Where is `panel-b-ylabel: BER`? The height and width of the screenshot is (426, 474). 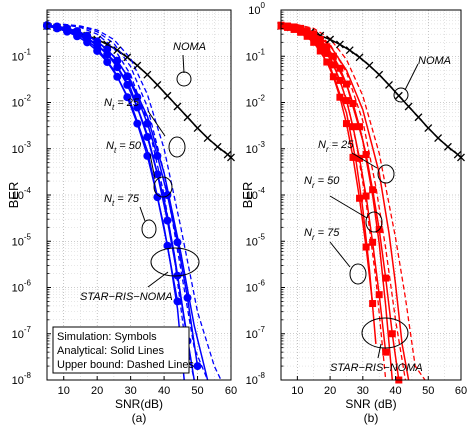 panel-b-ylabel: BER is located at coordinates (247, 195).